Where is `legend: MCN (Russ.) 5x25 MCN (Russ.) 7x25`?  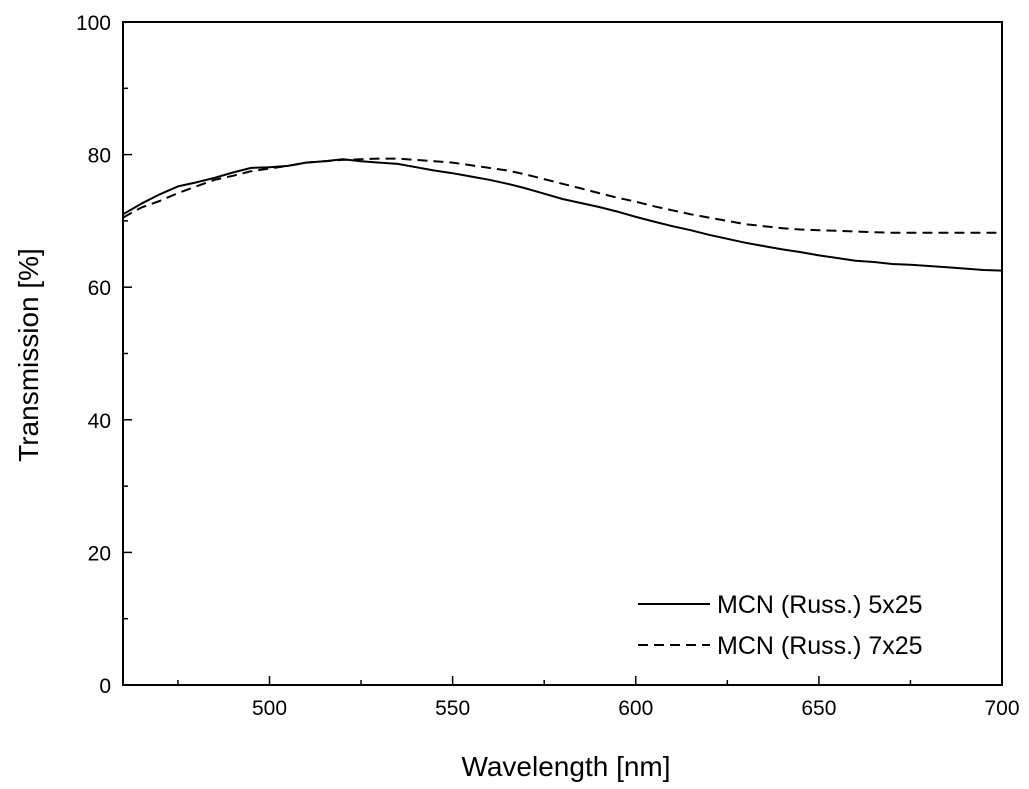
legend: MCN (Russ.) 5x25 MCN (Russ.) 7x25 is located at coordinates (780, 625).